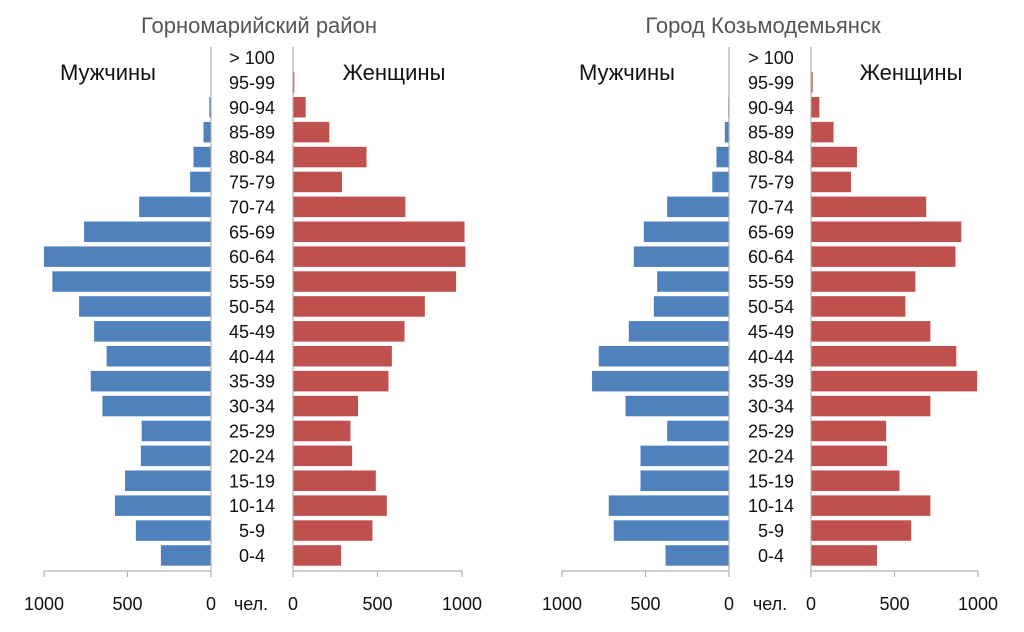 Image resolution: width=1024 pixels, height=632 pixels. What do you see at coordinates (252, 431) in the screenshot?
I see `age-group-label: 25-29` at bounding box center [252, 431].